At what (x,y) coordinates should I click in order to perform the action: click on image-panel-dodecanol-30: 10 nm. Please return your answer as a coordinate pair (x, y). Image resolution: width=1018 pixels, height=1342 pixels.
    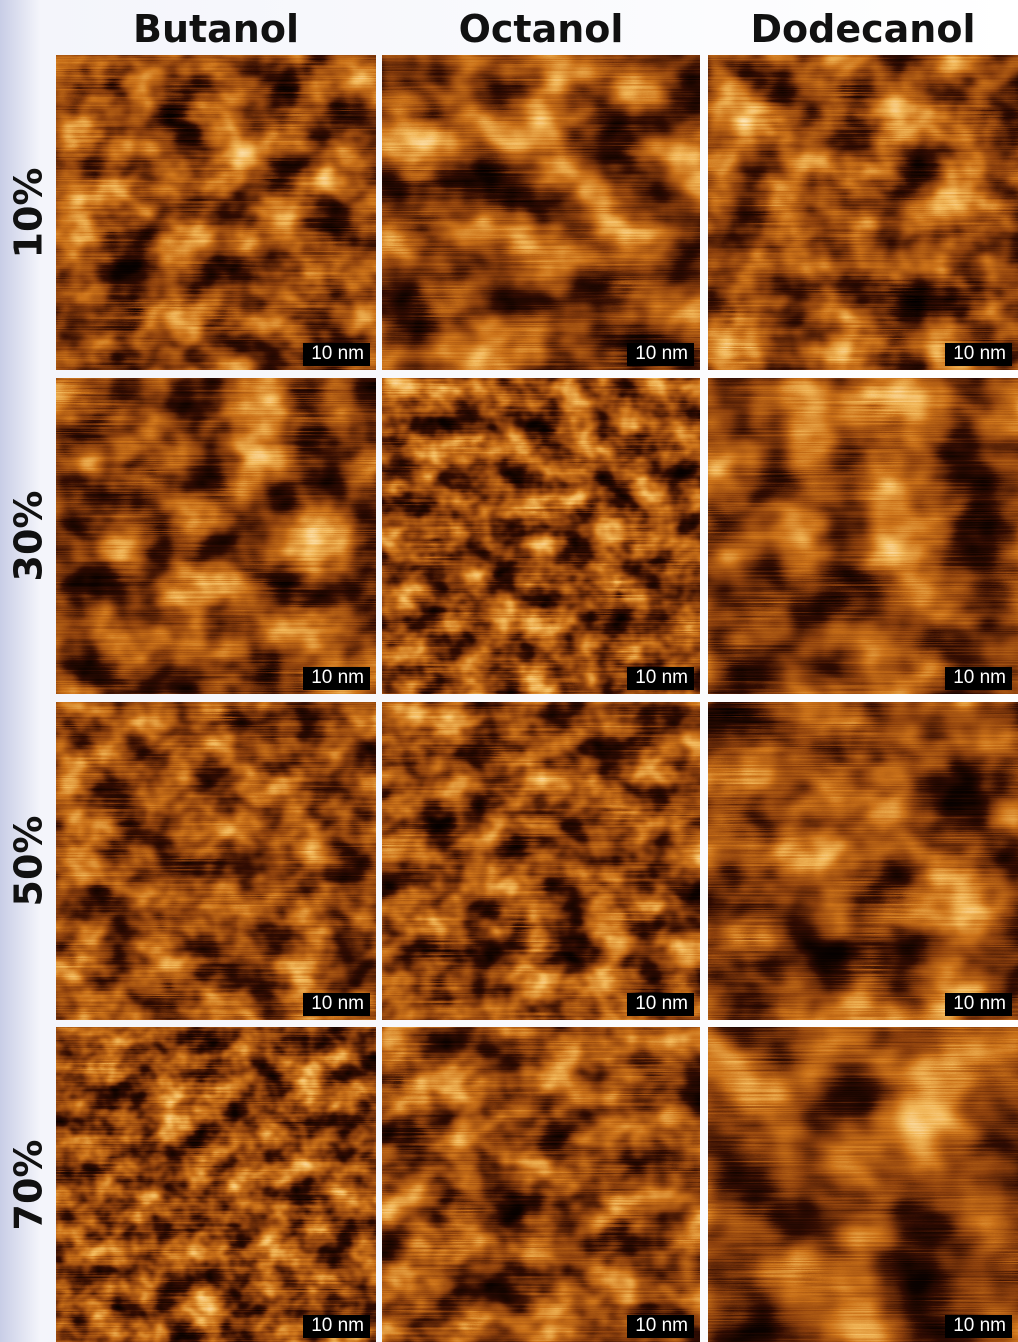
    Looking at the image, I should click on (863, 536).